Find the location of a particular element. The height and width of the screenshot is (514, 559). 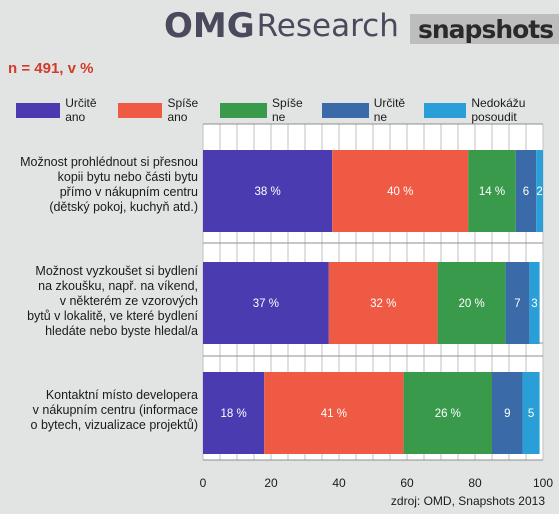

data-label: 7 is located at coordinates (517, 304).